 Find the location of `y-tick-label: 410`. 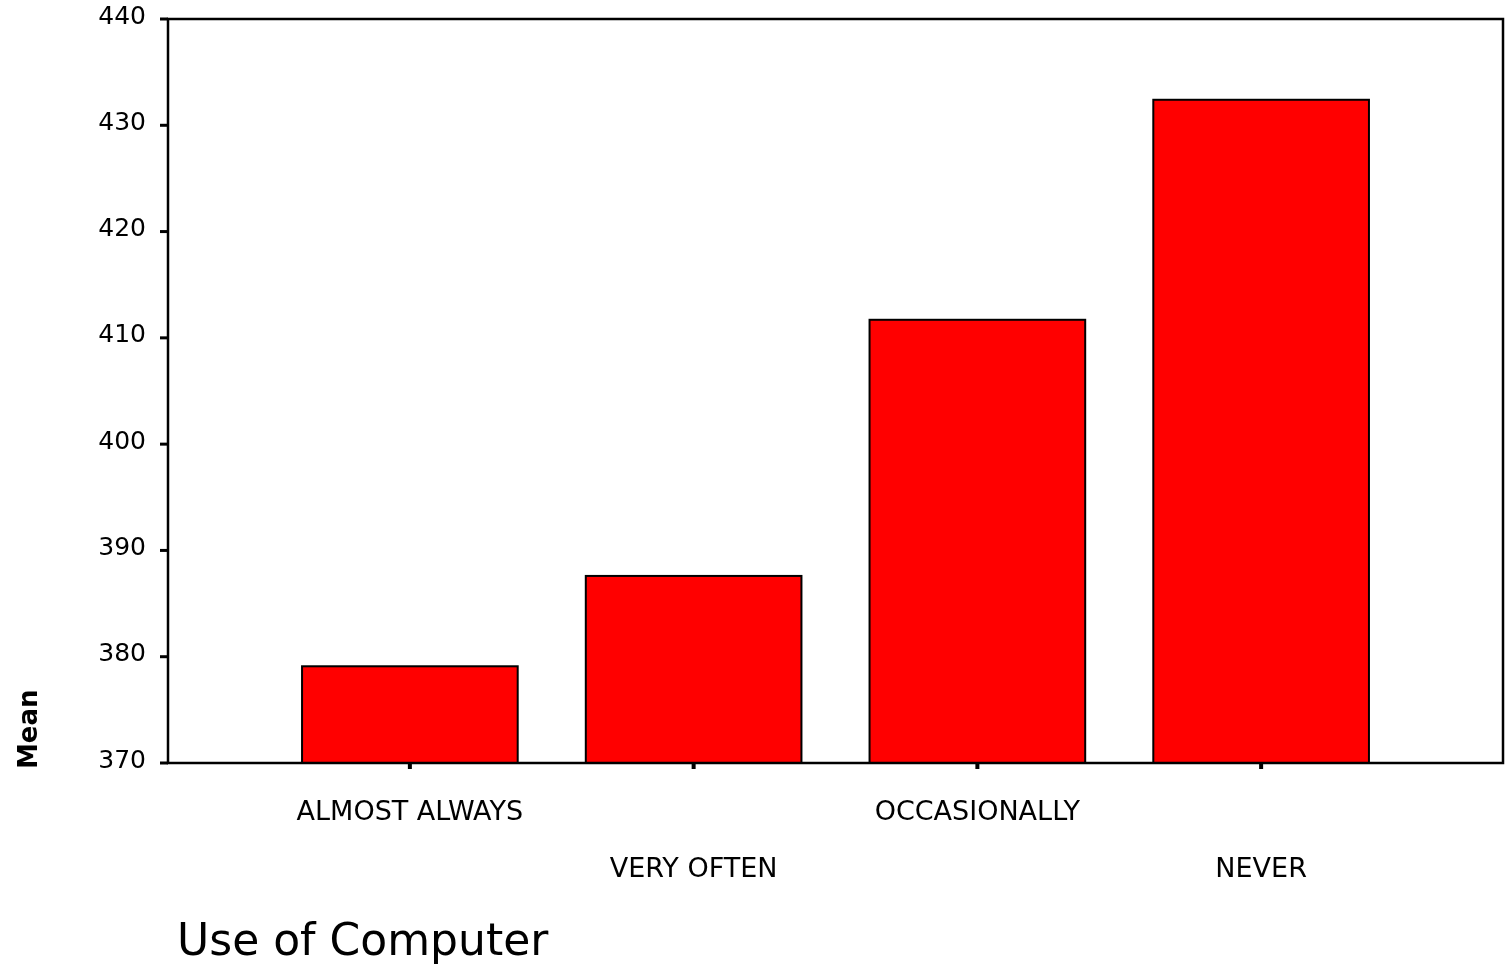

y-tick-label: 410 is located at coordinates (122, 334).